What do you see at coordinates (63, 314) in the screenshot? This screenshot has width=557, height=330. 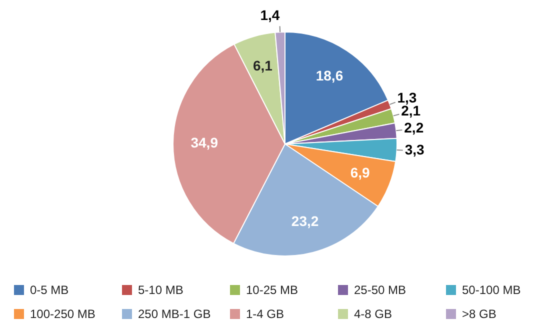 I see `legend-label: 100-250 MB` at bounding box center [63, 314].